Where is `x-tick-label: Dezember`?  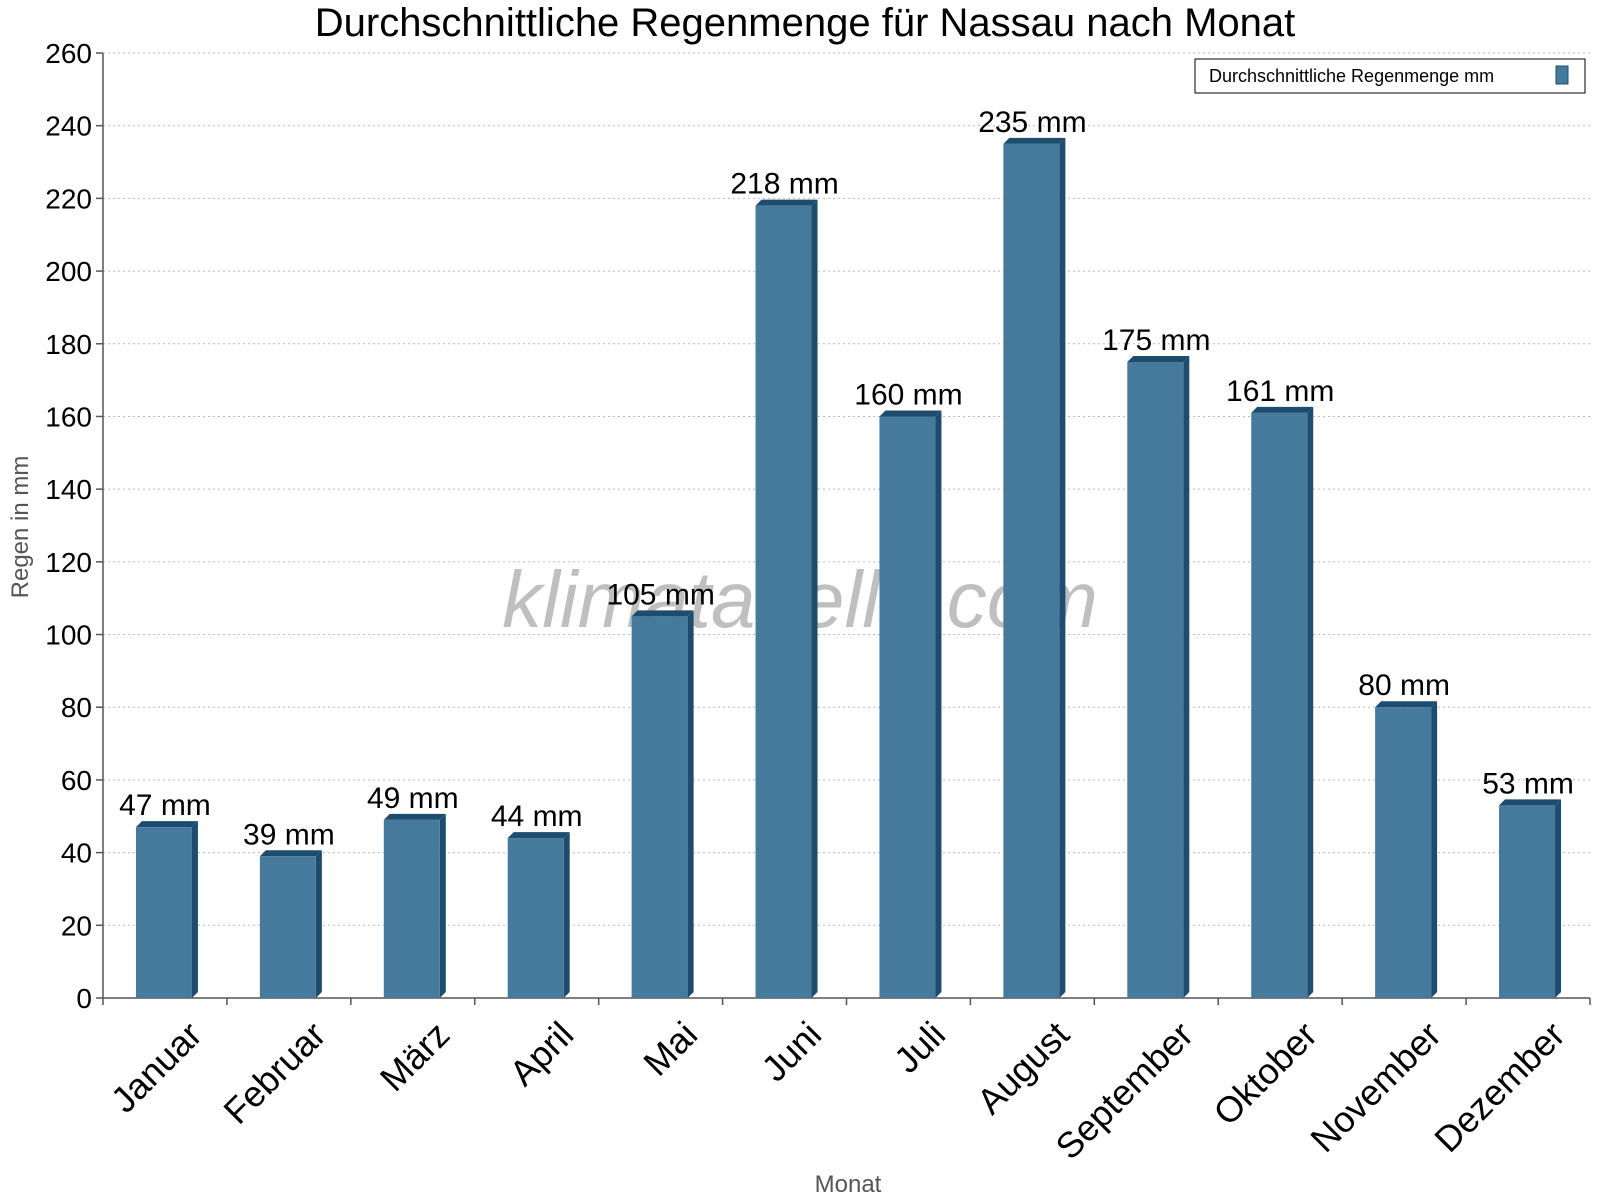 x-tick-label: Dezember is located at coordinates (1499, 1087).